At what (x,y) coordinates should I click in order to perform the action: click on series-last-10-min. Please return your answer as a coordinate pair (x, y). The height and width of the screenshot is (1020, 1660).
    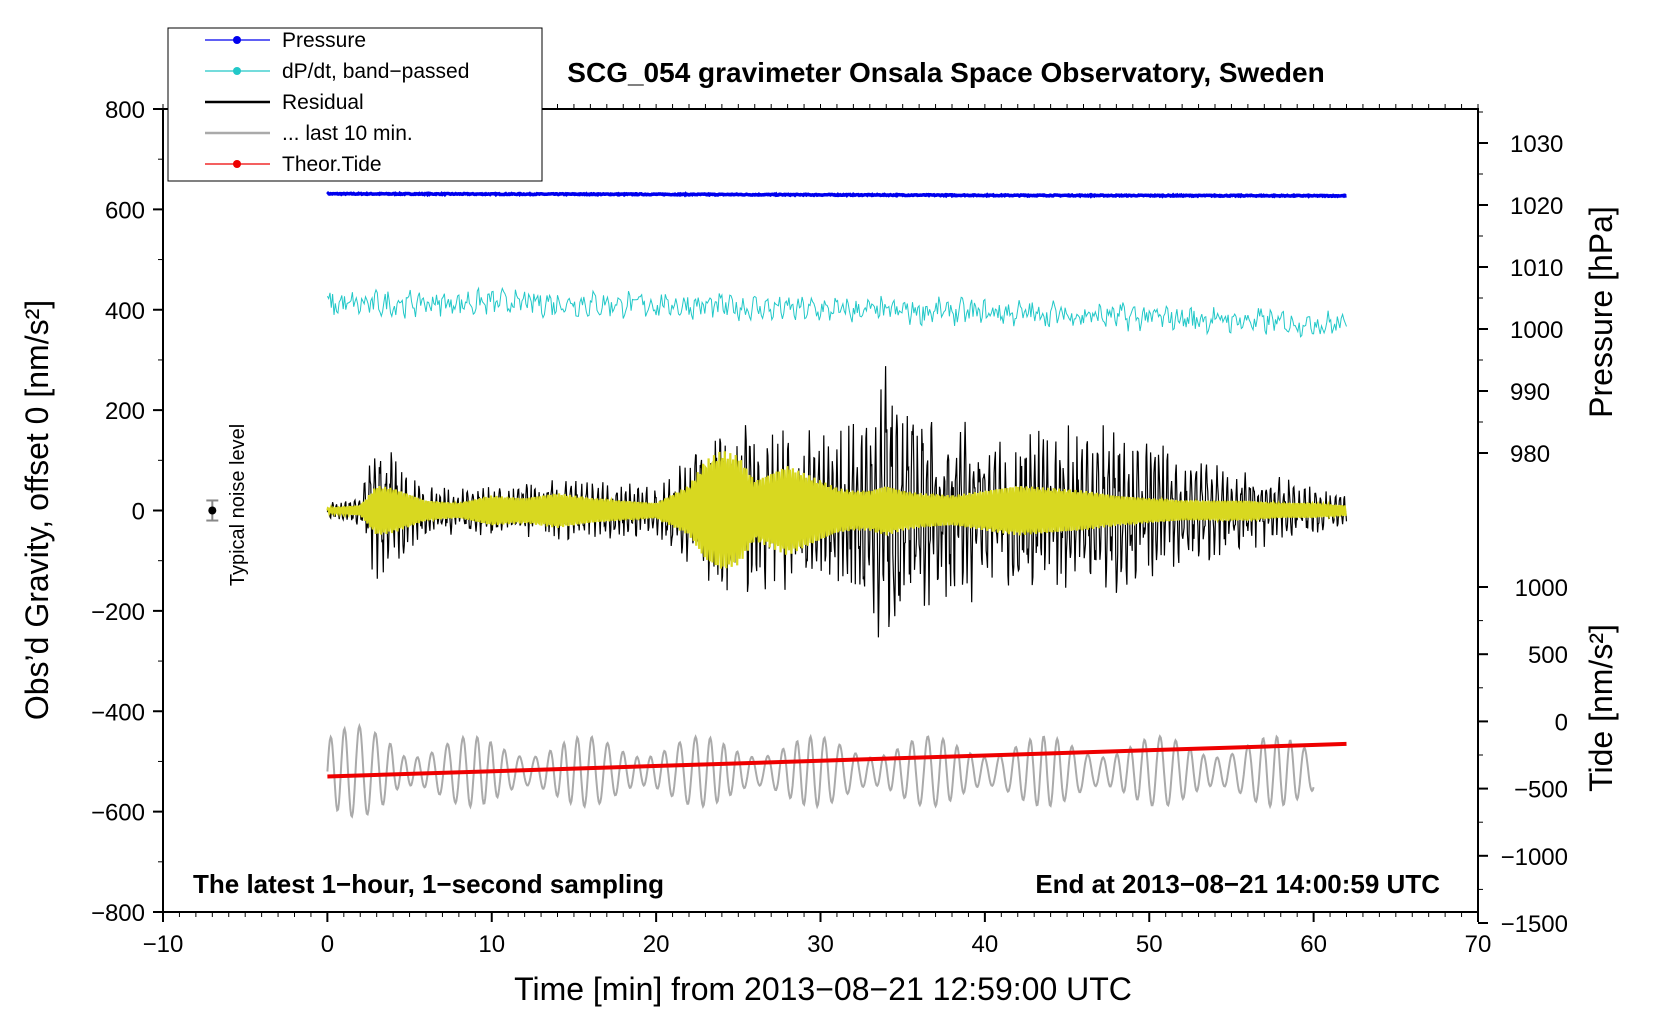
    Looking at the image, I should click on (820, 770).